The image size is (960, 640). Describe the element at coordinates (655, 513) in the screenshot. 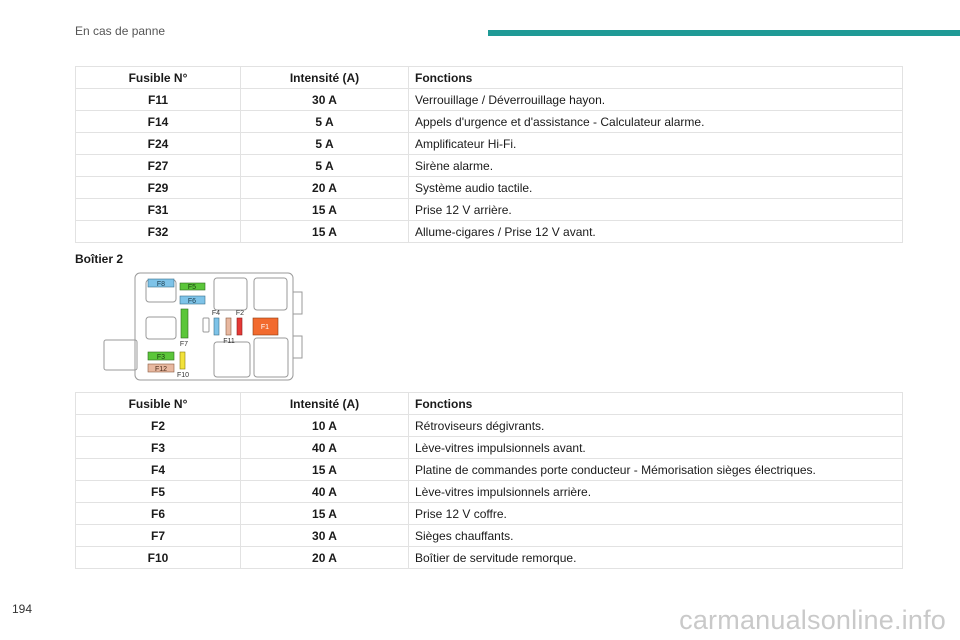

I see `fuse-function: Prise 12 V coffre.` at that location.